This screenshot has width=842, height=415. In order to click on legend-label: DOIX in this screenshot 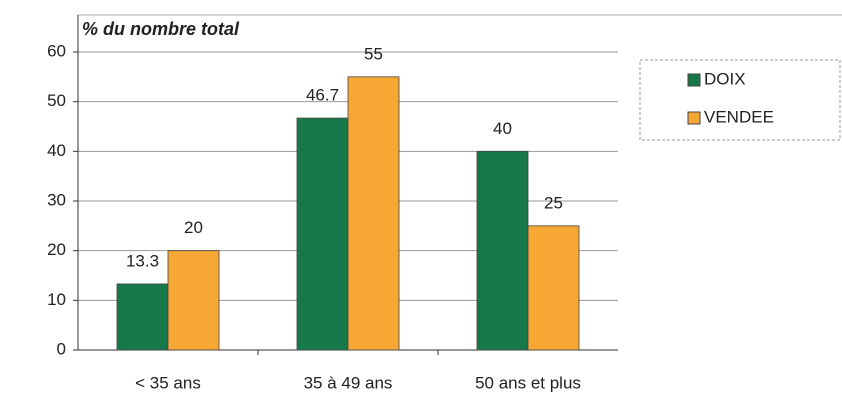, I will do `click(725, 78)`.